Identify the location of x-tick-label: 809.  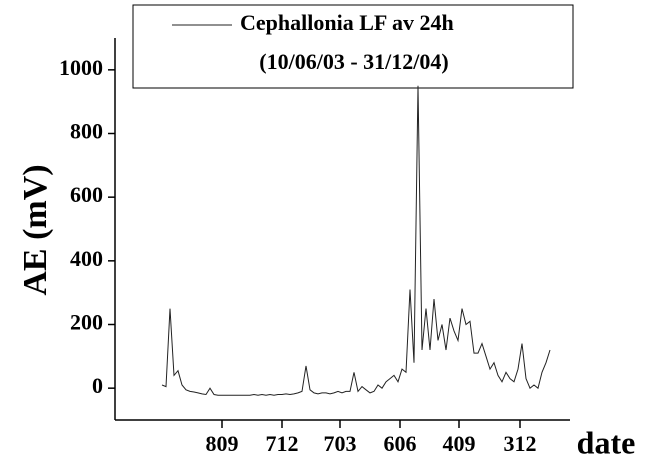
(222, 443).